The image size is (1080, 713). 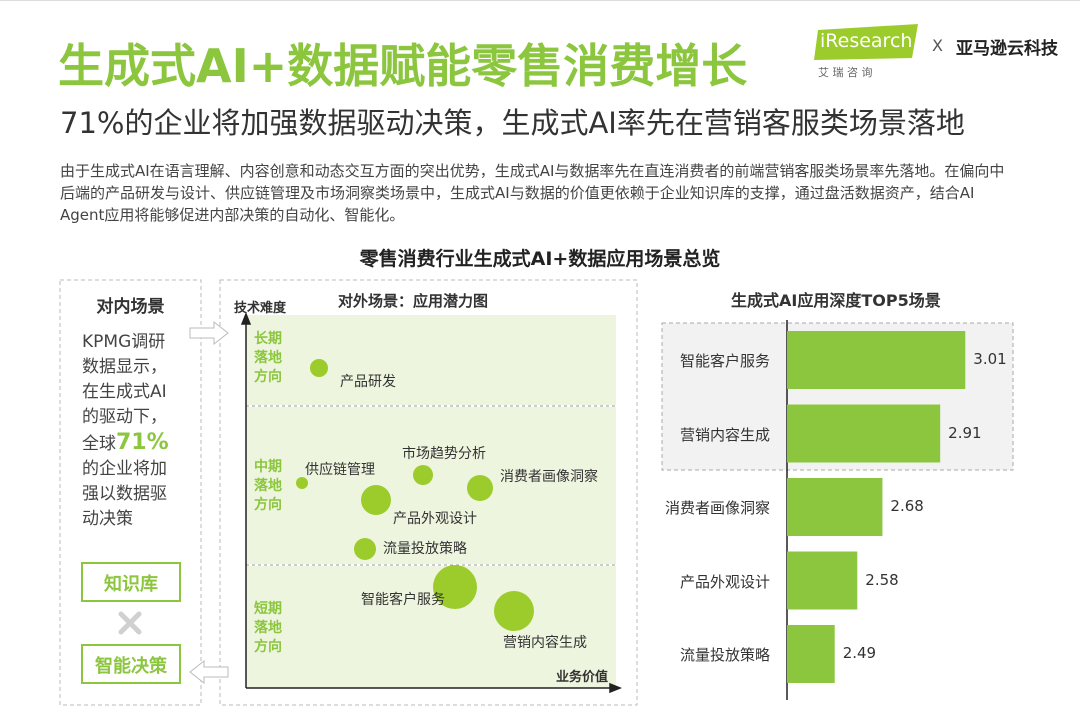 I want to click on band-mid, so click(x=431, y=485).